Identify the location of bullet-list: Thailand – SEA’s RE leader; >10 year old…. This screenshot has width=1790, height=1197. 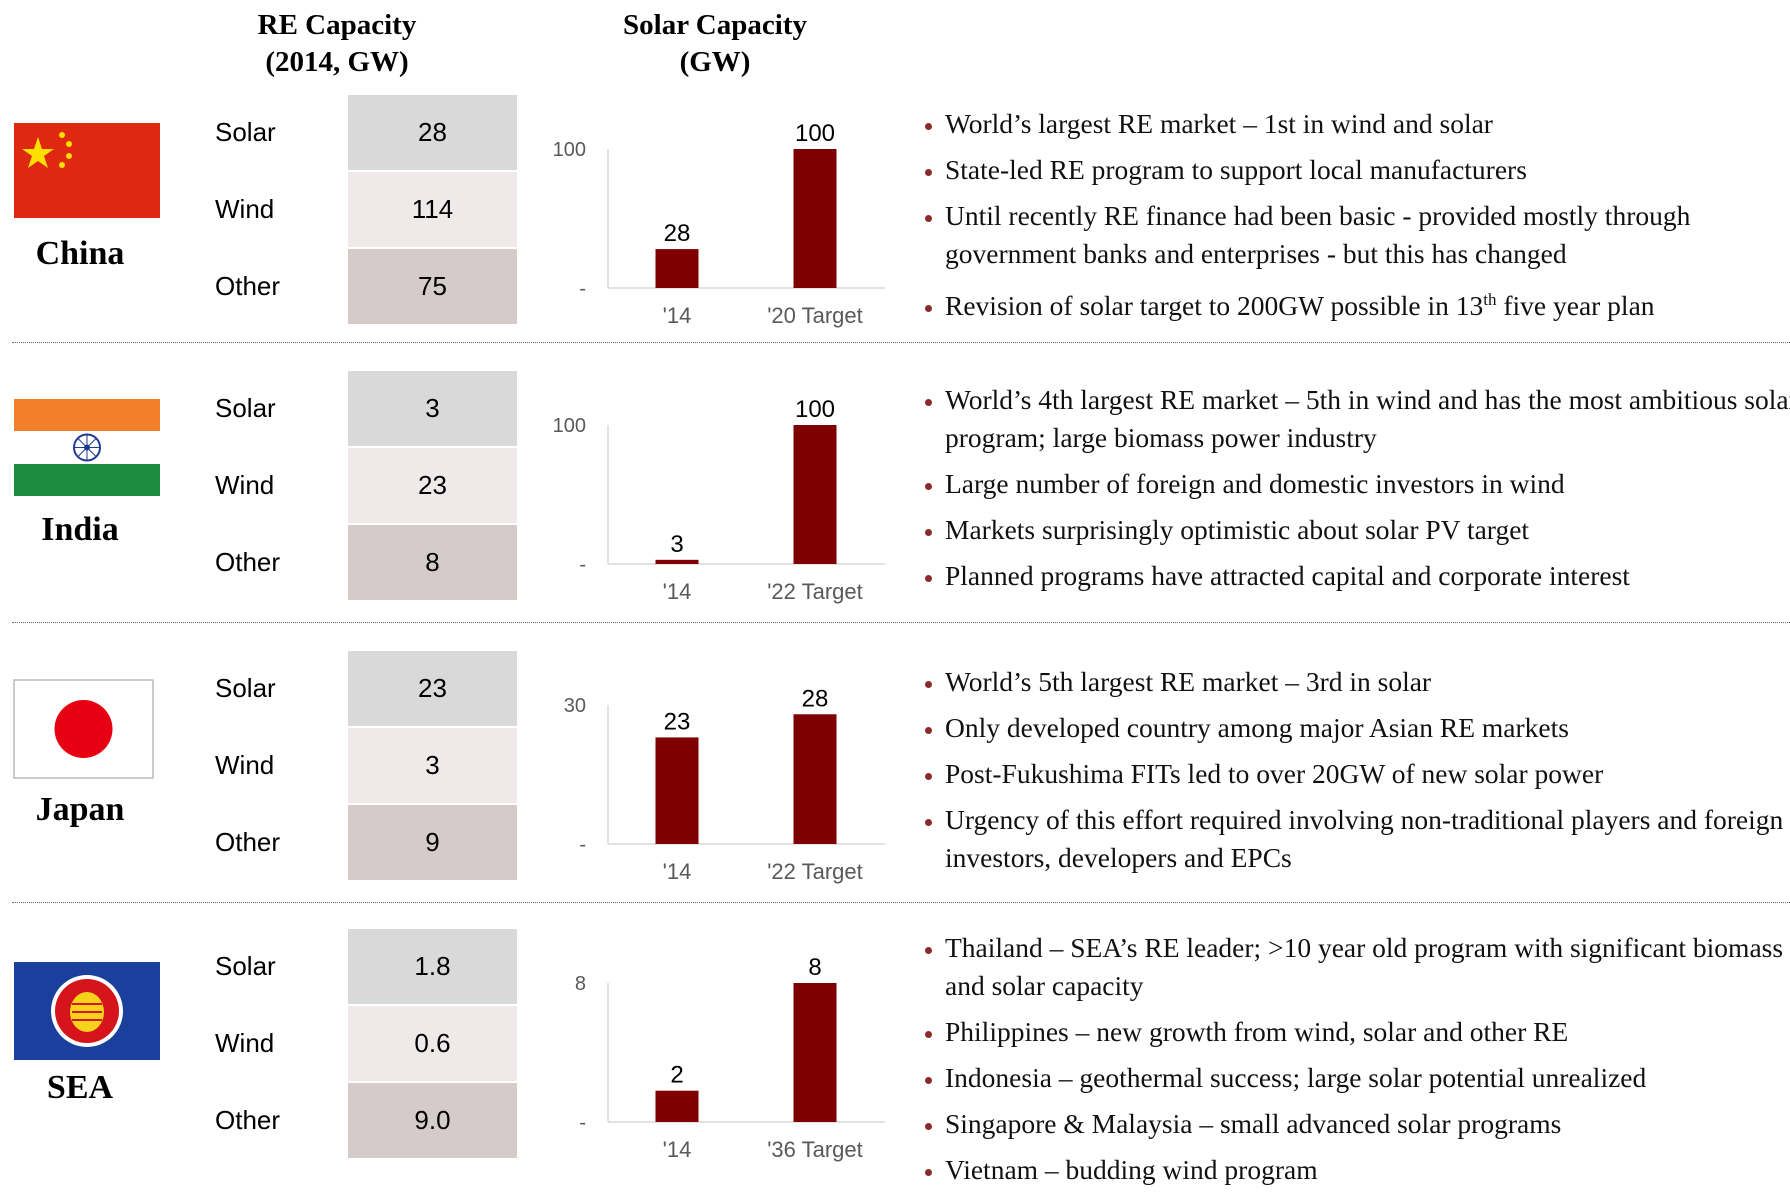
(1355, 1063).